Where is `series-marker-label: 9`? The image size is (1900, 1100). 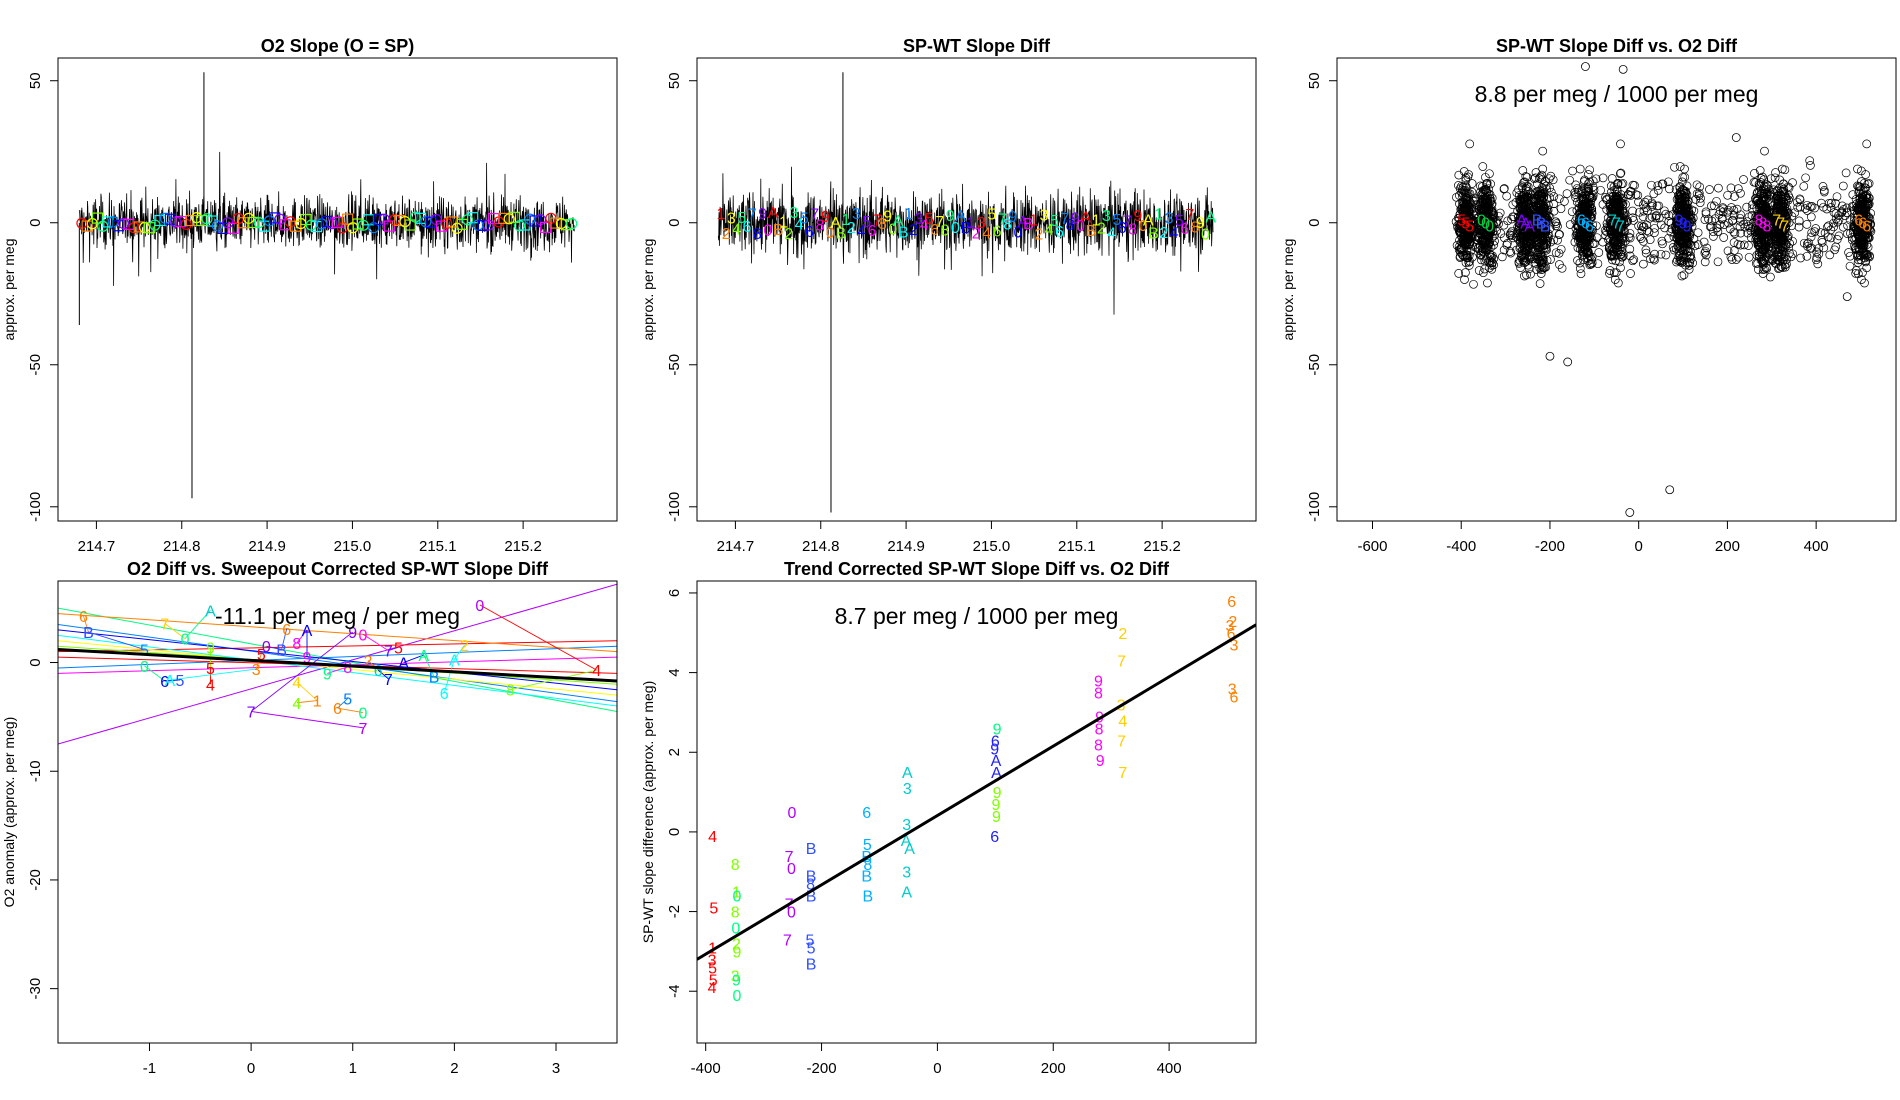
series-marker-label: 9 is located at coordinates (762, 214).